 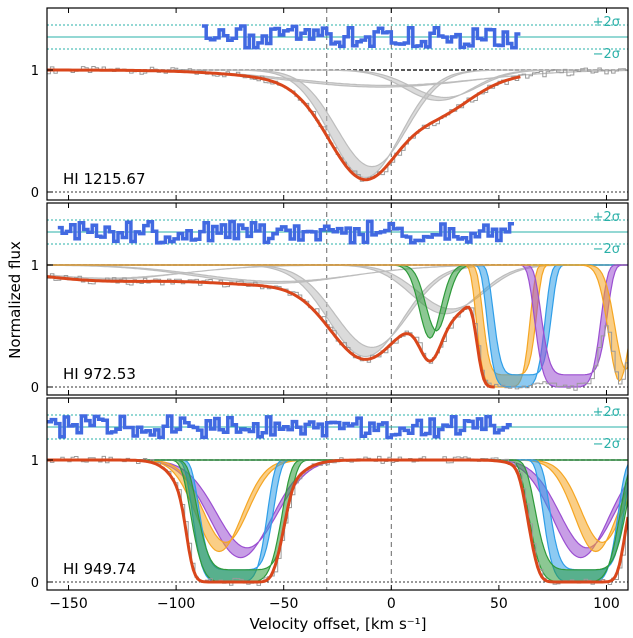 What do you see at coordinates (391, 604) in the screenshot?
I see `x-tick-label: 0` at bounding box center [391, 604].